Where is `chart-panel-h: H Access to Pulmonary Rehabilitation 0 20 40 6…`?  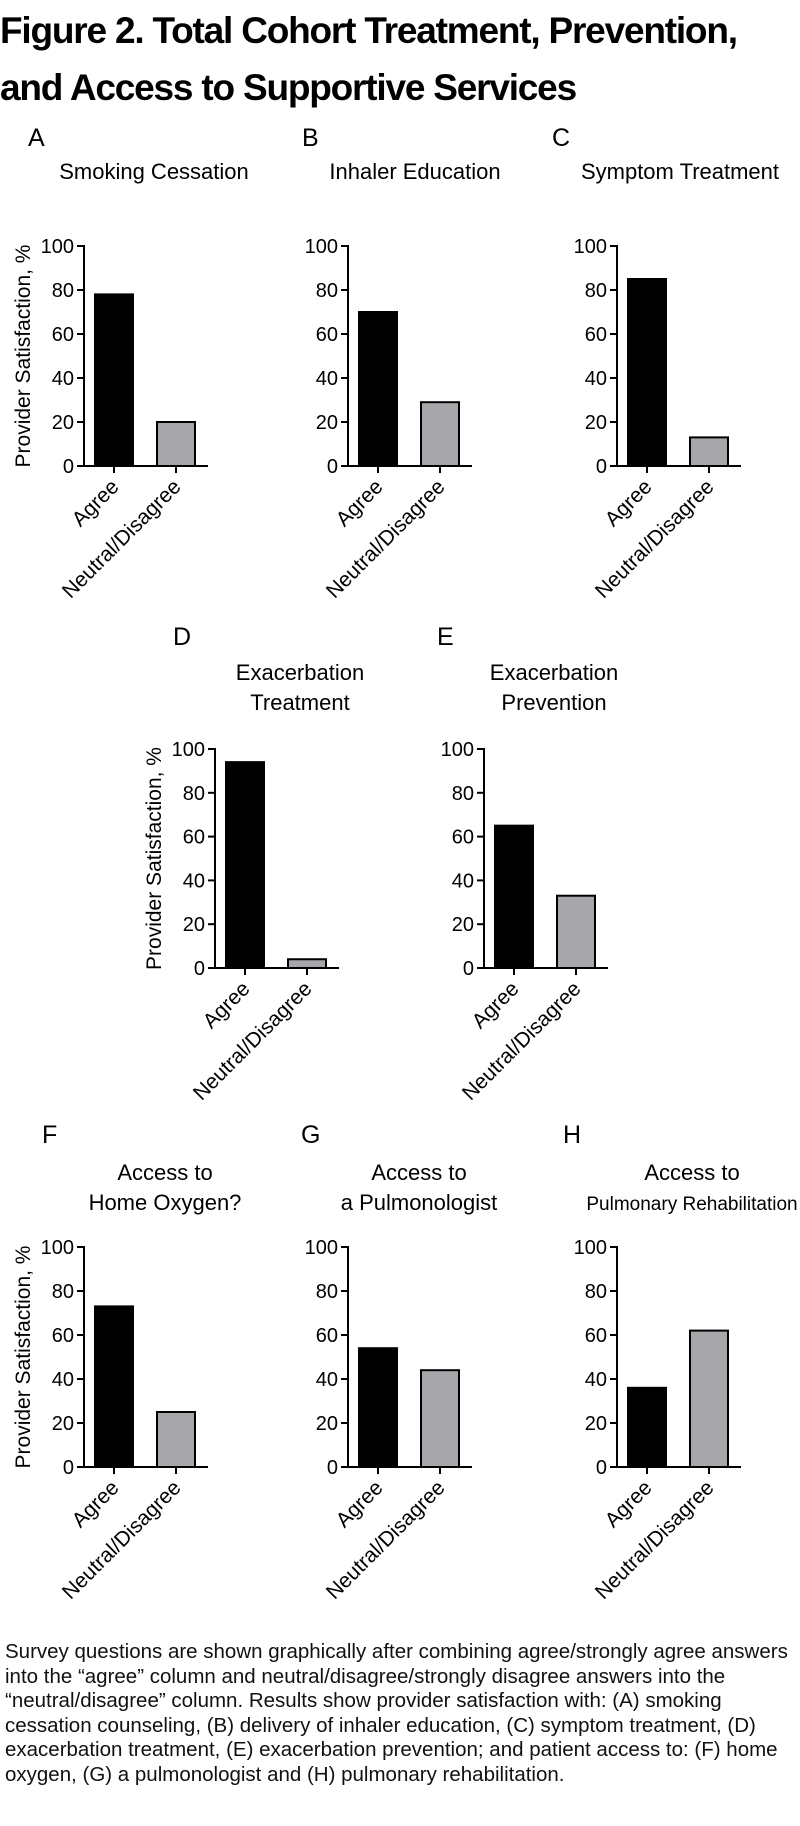 chart-panel-h: H Access to Pulmonary Rehabilitation 0 20 40 6… is located at coordinates (680, 1362).